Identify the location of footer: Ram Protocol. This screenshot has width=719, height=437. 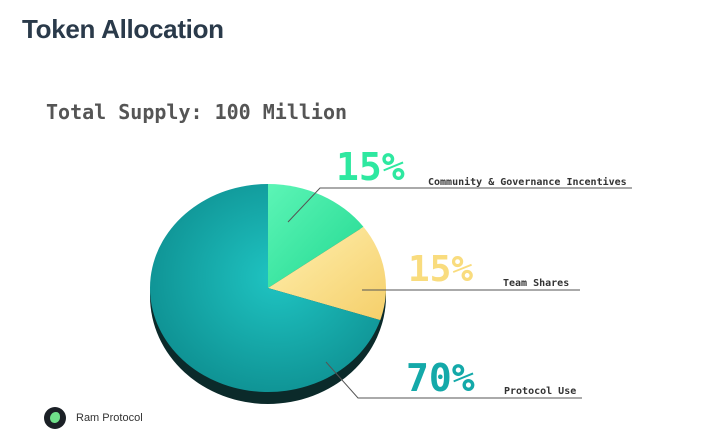
(93, 418).